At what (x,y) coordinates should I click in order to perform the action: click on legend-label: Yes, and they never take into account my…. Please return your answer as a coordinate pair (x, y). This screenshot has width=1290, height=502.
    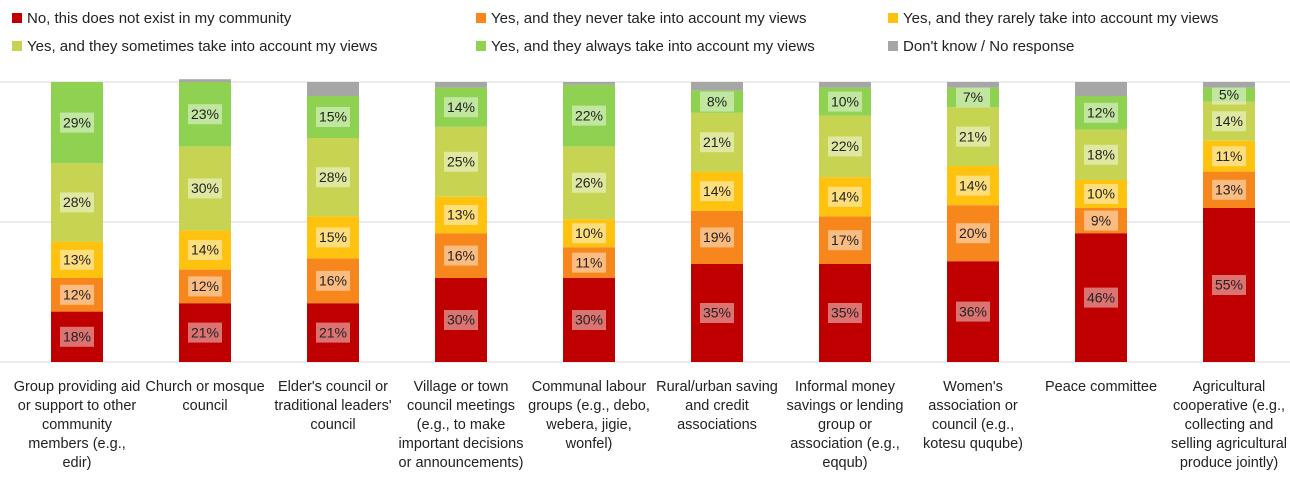
    Looking at the image, I should click on (649, 18).